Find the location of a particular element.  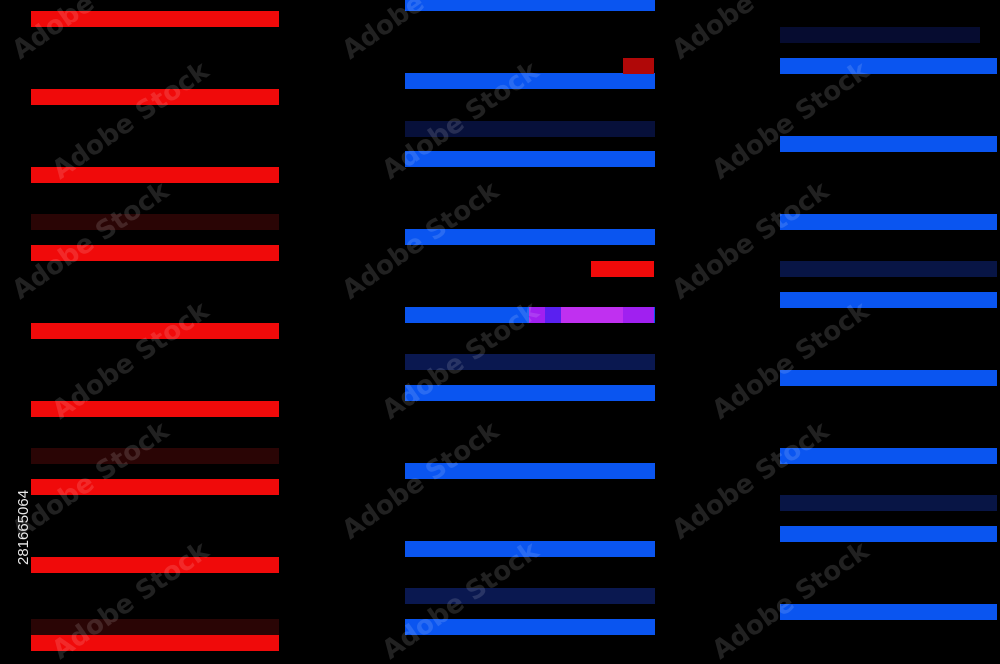

image-id: 281665064 is located at coordinates (23, 527).